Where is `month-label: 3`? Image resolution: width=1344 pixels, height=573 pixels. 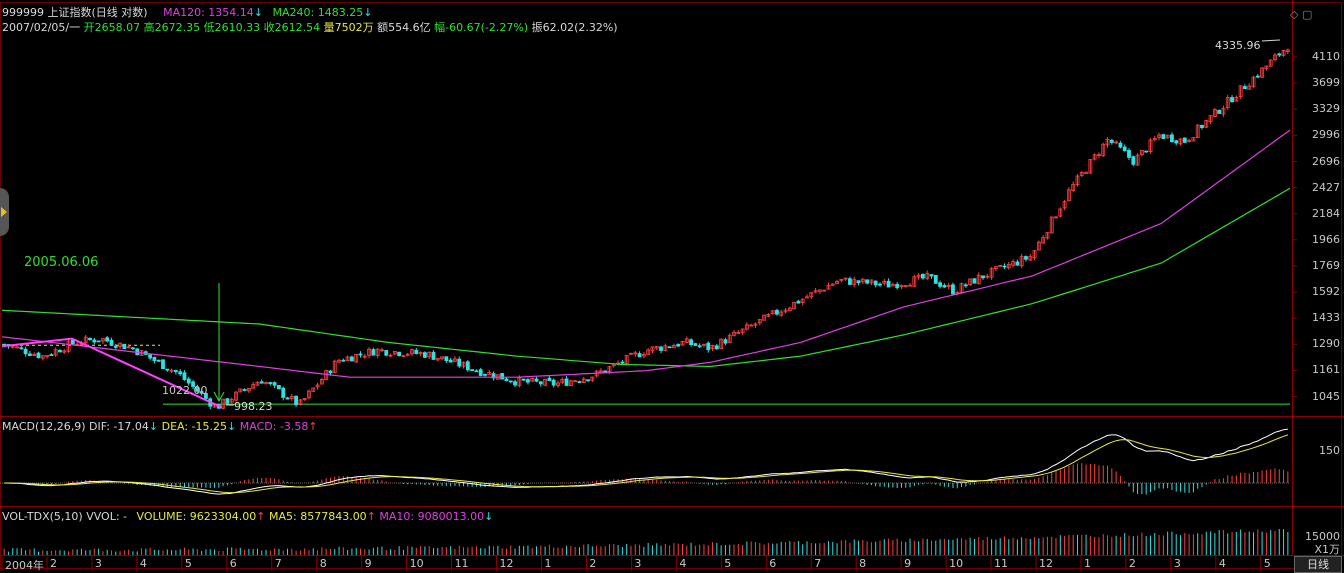 month-label: 3 is located at coordinates (1177, 563).